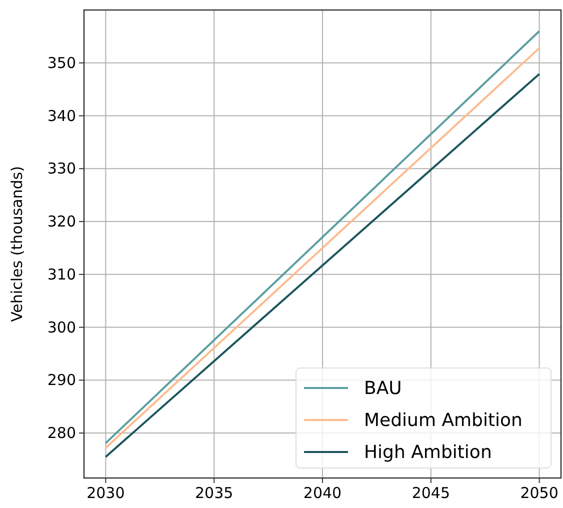 This screenshot has width=563, height=508. What do you see at coordinates (539, 493) in the screenshot?
I see `x-tick-label: 2050` at bounding box center [539, 493].